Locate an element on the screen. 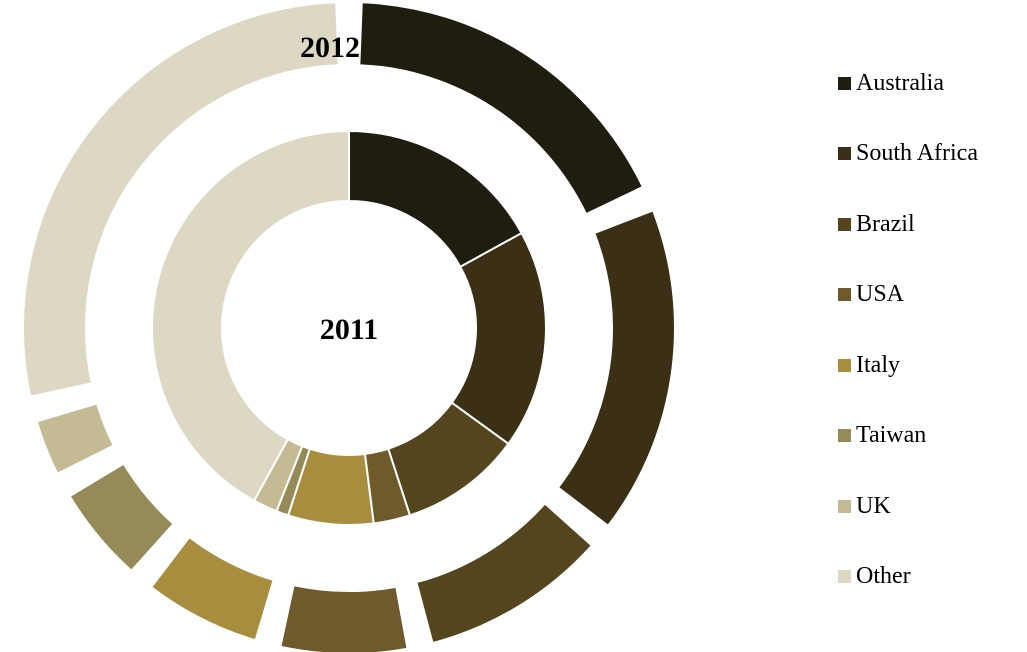  legend-label: Taiwan is located at coordinates (891, 435).